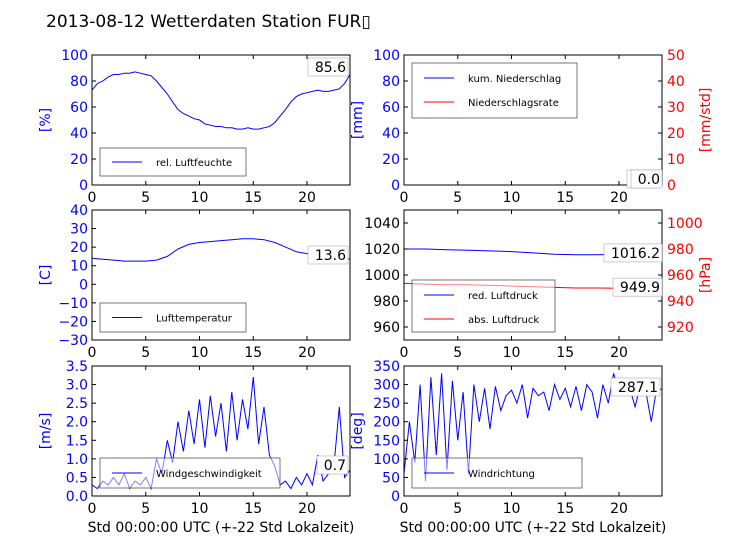  Describe the element at coordinates (73, 304) in the screenshot. I see `y-tick-label: −10` at that location.